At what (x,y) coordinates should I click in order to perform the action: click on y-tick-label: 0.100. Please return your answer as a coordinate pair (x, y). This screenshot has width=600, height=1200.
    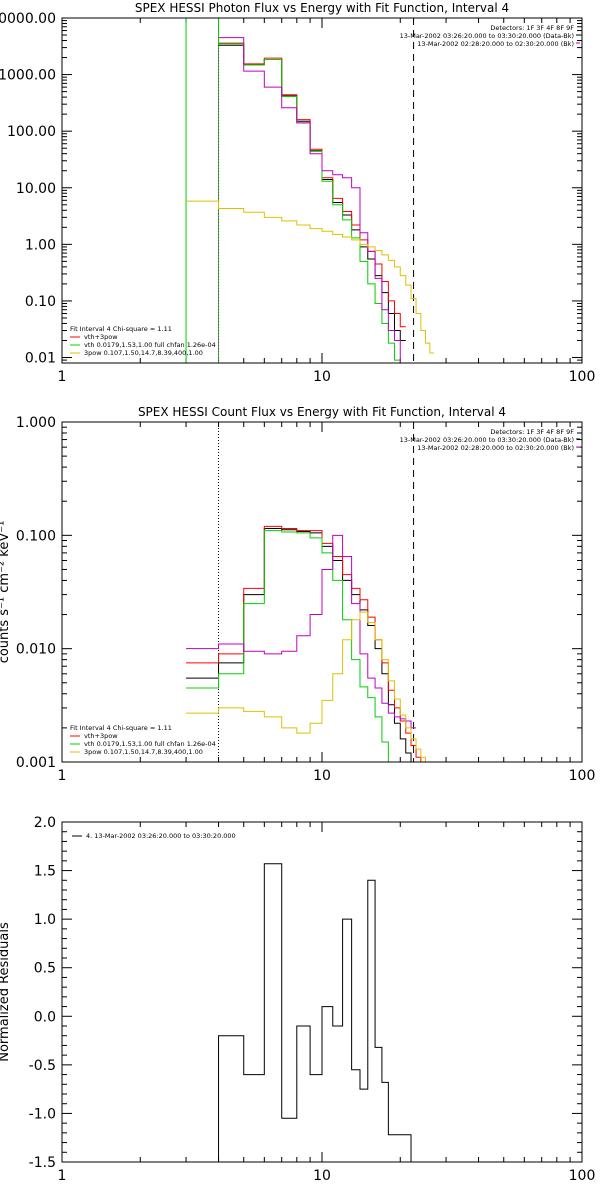
    Looking at the image, I should click on (36, 536).